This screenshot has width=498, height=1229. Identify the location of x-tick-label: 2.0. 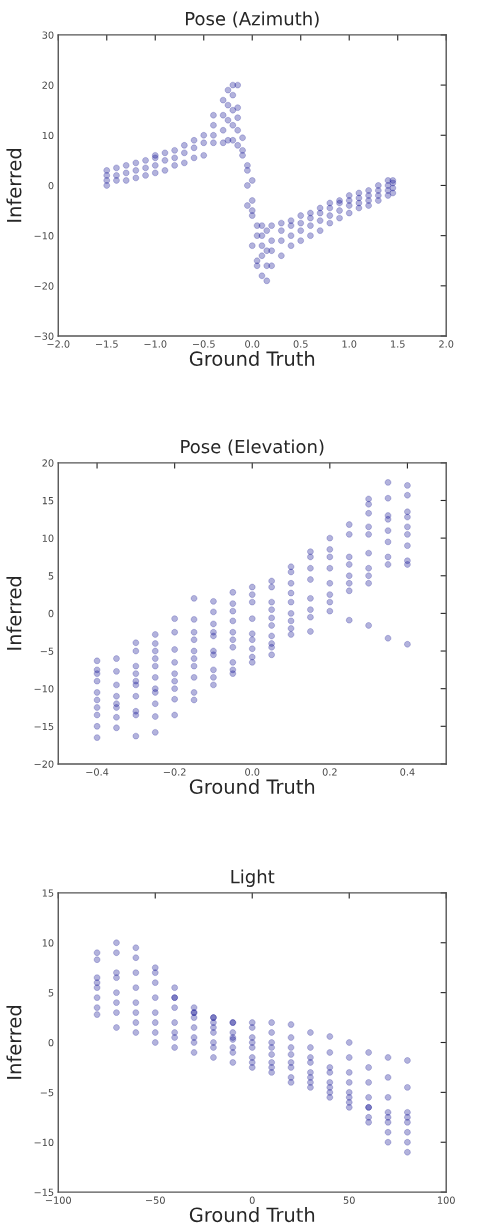
(446, 344).